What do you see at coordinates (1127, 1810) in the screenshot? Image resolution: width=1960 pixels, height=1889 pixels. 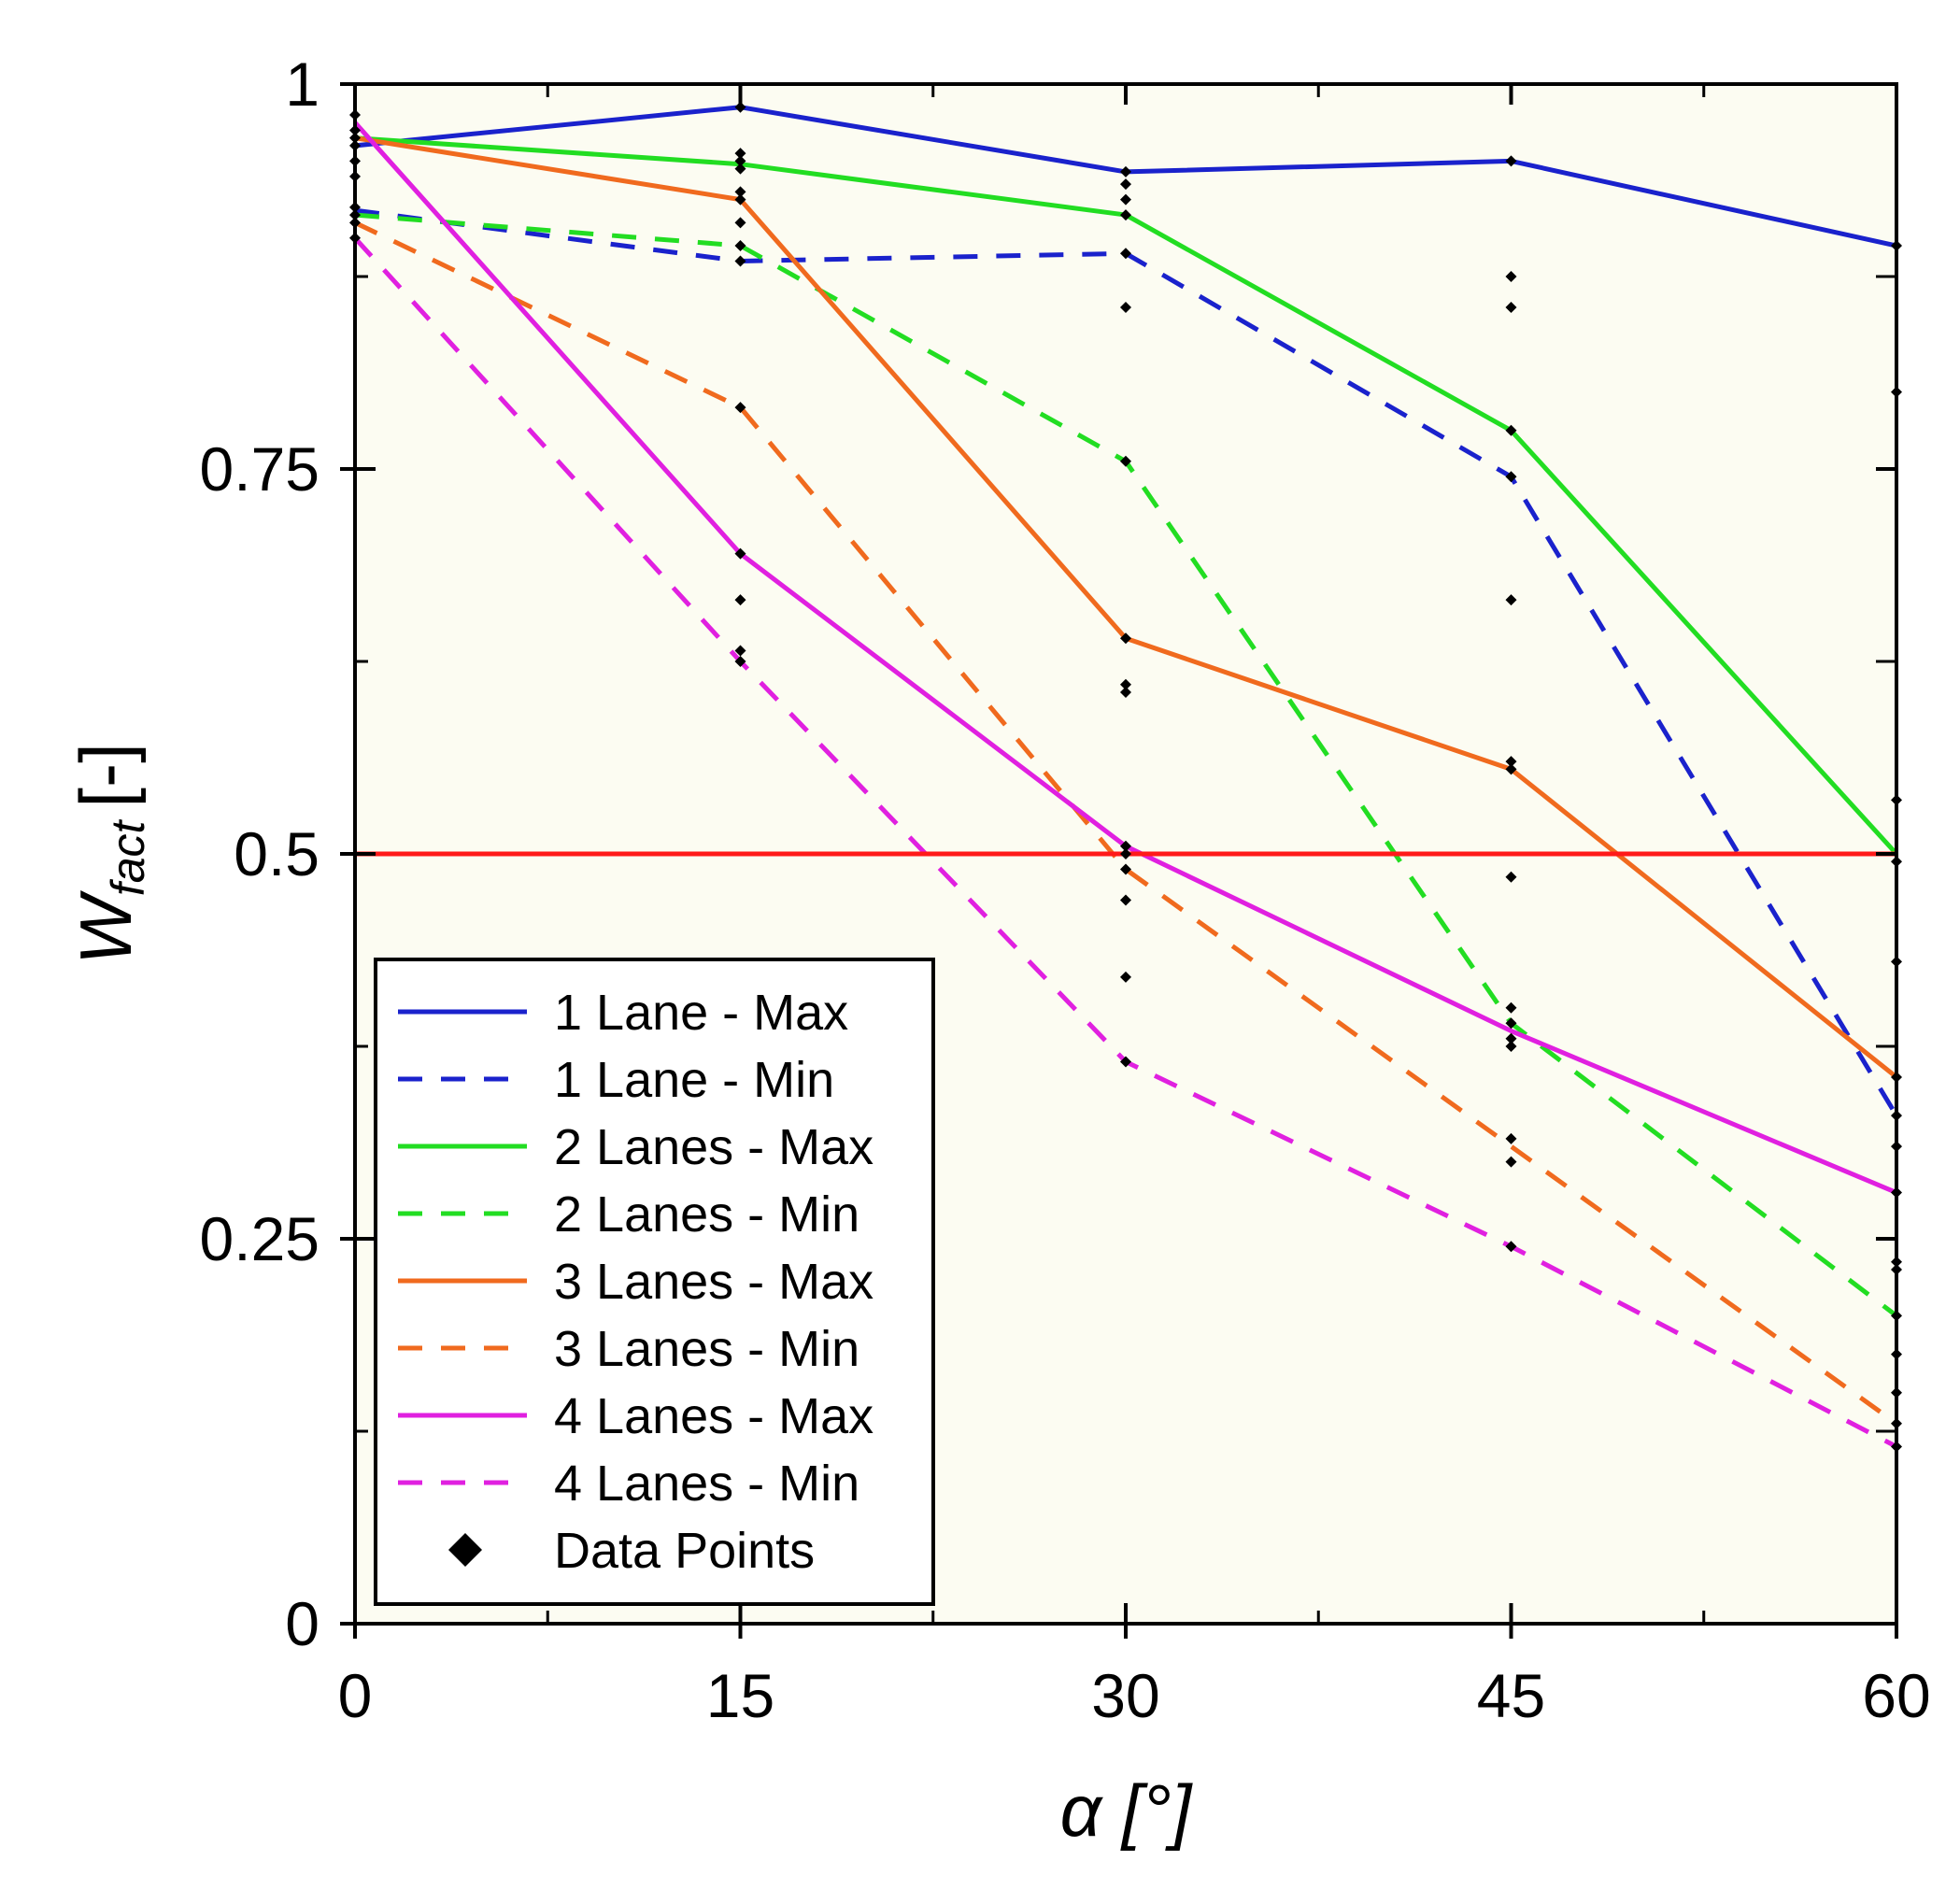 I see `x-axis-title: α [°]` at bounding box center [1127, 1810].